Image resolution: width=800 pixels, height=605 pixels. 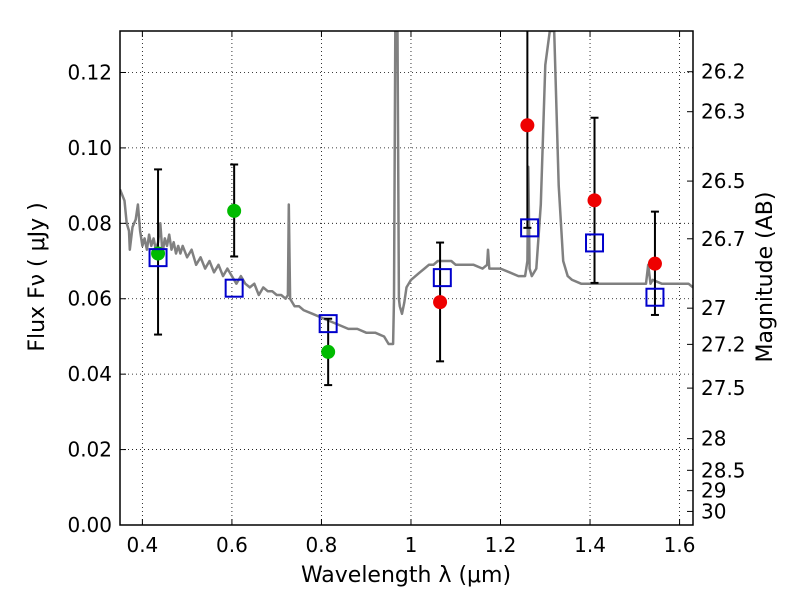 I want to click on y2-axis-label: Magnitude (AB), so click(x=765, y=277).